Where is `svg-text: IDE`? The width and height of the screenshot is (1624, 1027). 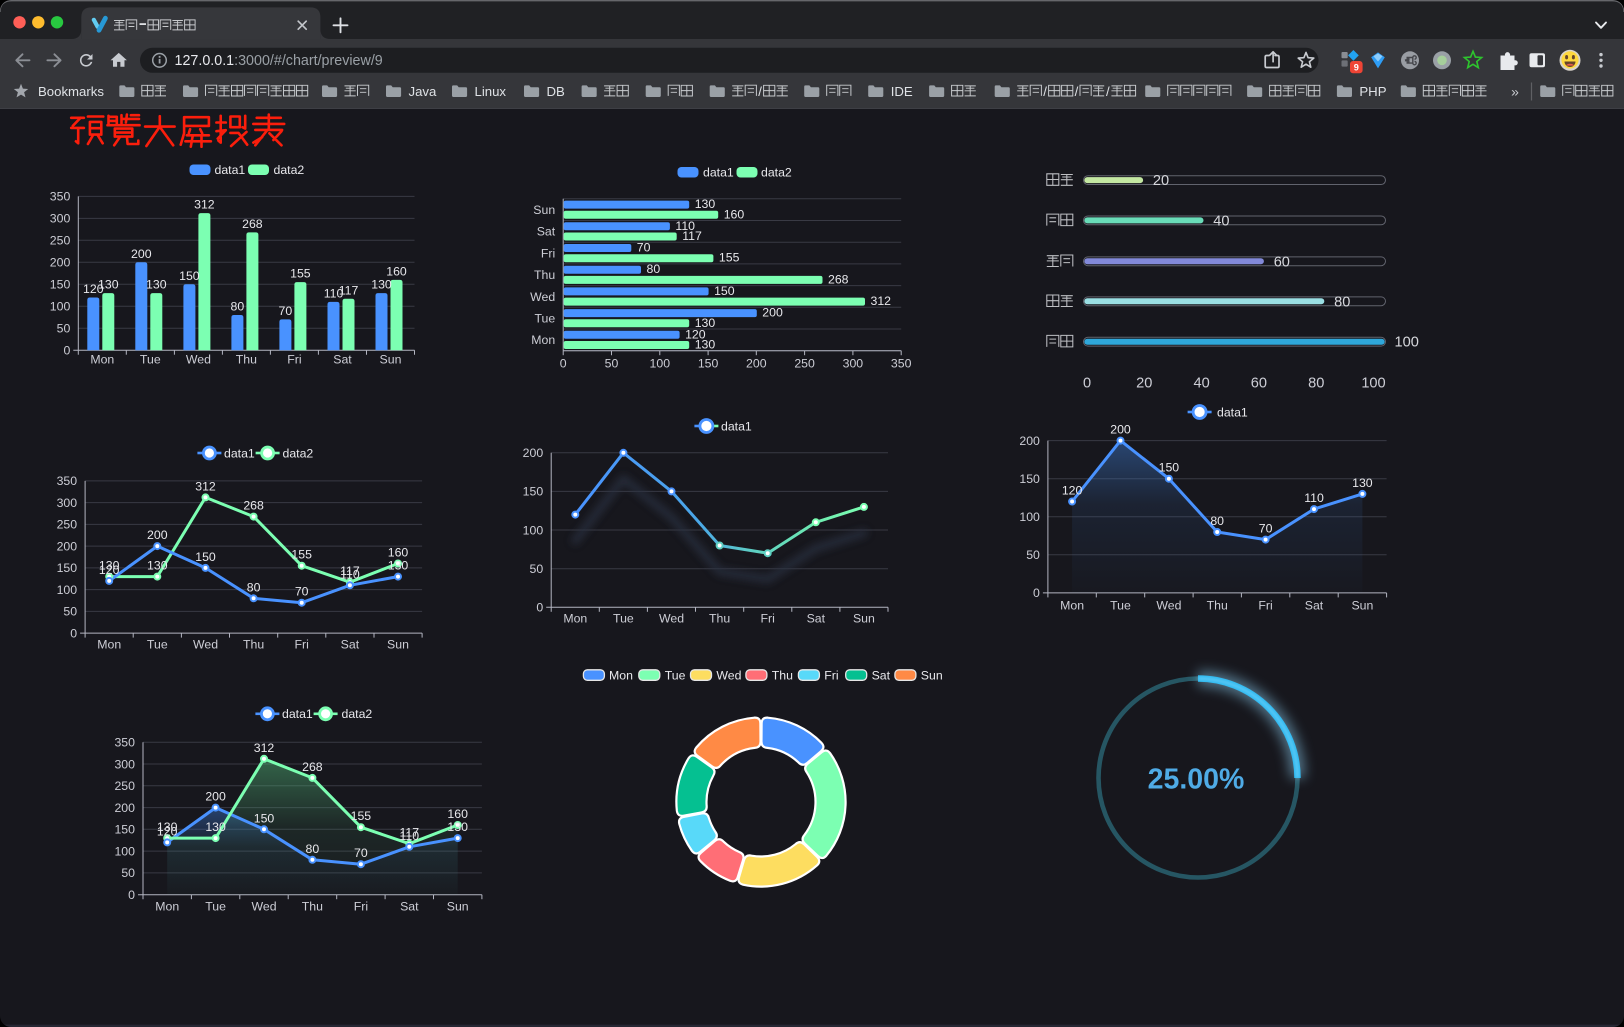
svg-text: IDE is located at coordinates (902, 91).